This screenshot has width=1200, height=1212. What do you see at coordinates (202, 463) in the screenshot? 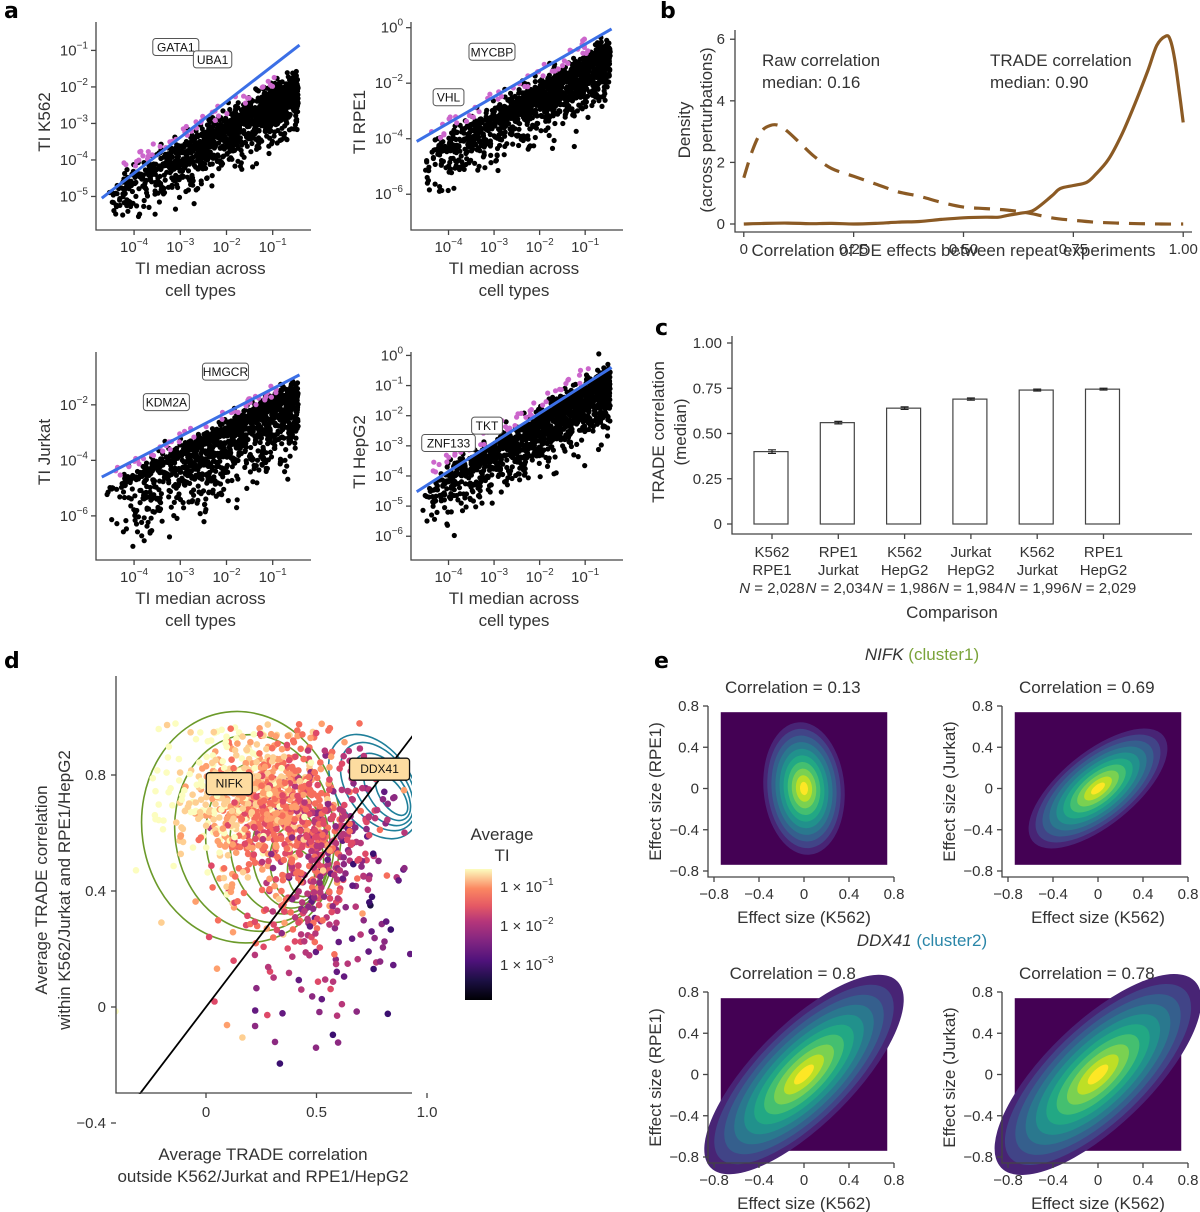
I see `scatter-points` at bounding box center [202, 463].